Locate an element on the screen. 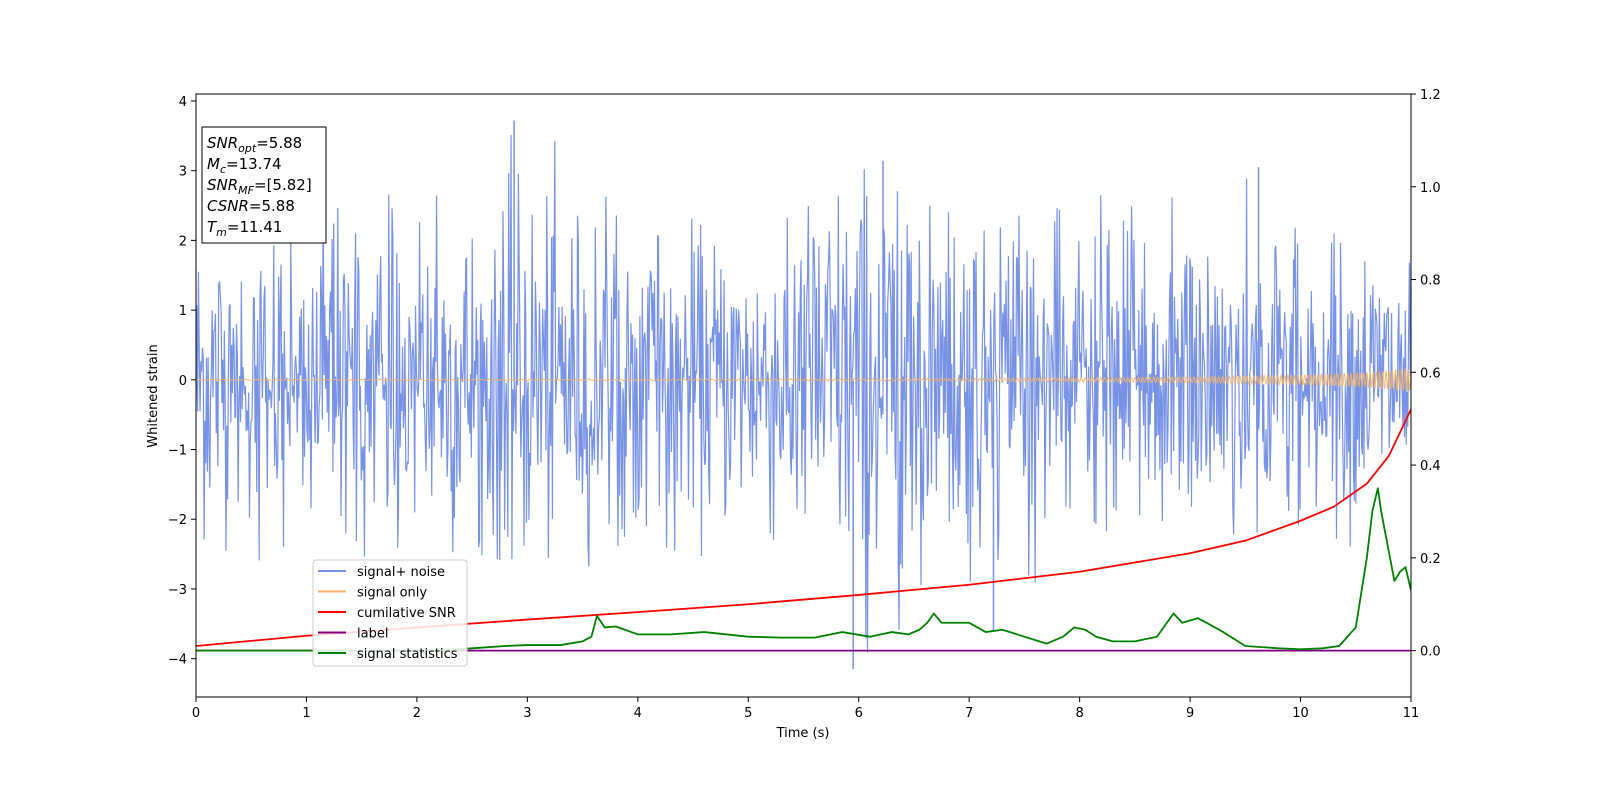 The width and height of the screenshot is (1600, 800). y-left-tick-label: −1 is located at coordinates (177, 451).